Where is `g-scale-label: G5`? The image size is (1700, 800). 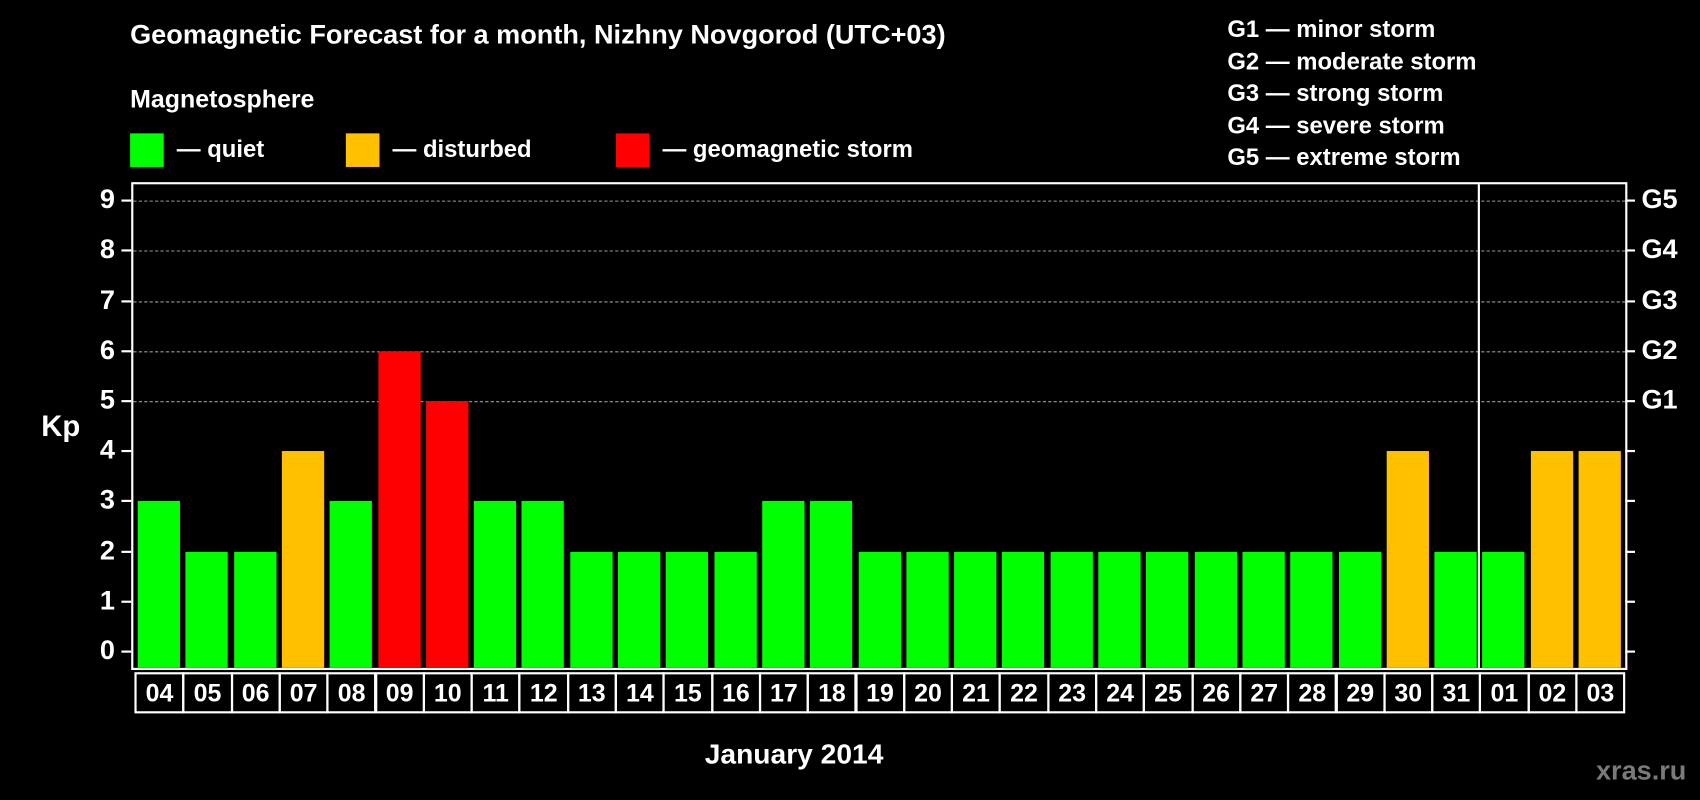
g-scale-label: G5 is located at coordinates (1659, 199).